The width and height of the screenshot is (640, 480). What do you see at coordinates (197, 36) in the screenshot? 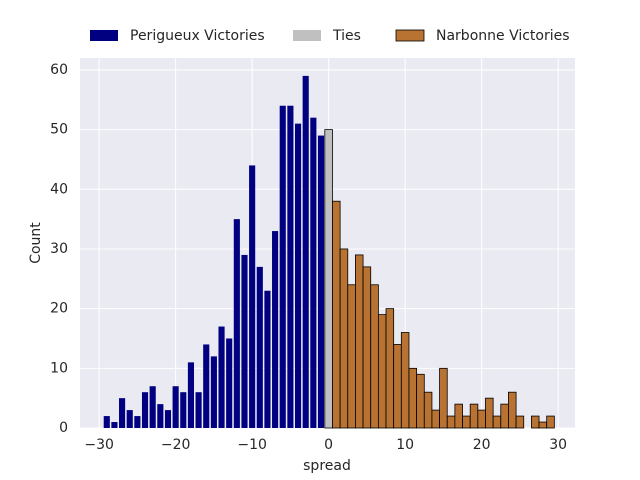
I see `legend-label: Perigueux Victories` at bounding box center [197, 36].